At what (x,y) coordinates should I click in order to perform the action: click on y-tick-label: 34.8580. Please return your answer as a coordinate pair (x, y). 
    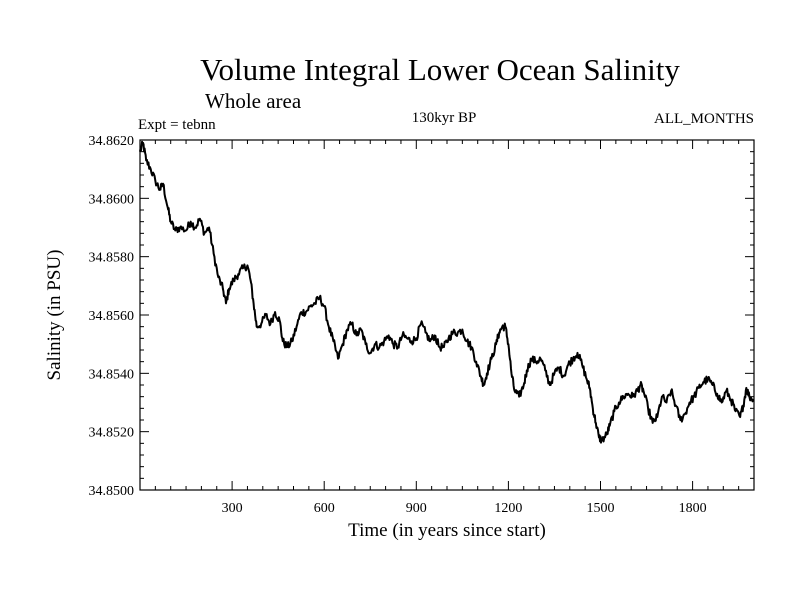
    Looking at the image, I should click on (112, 258).